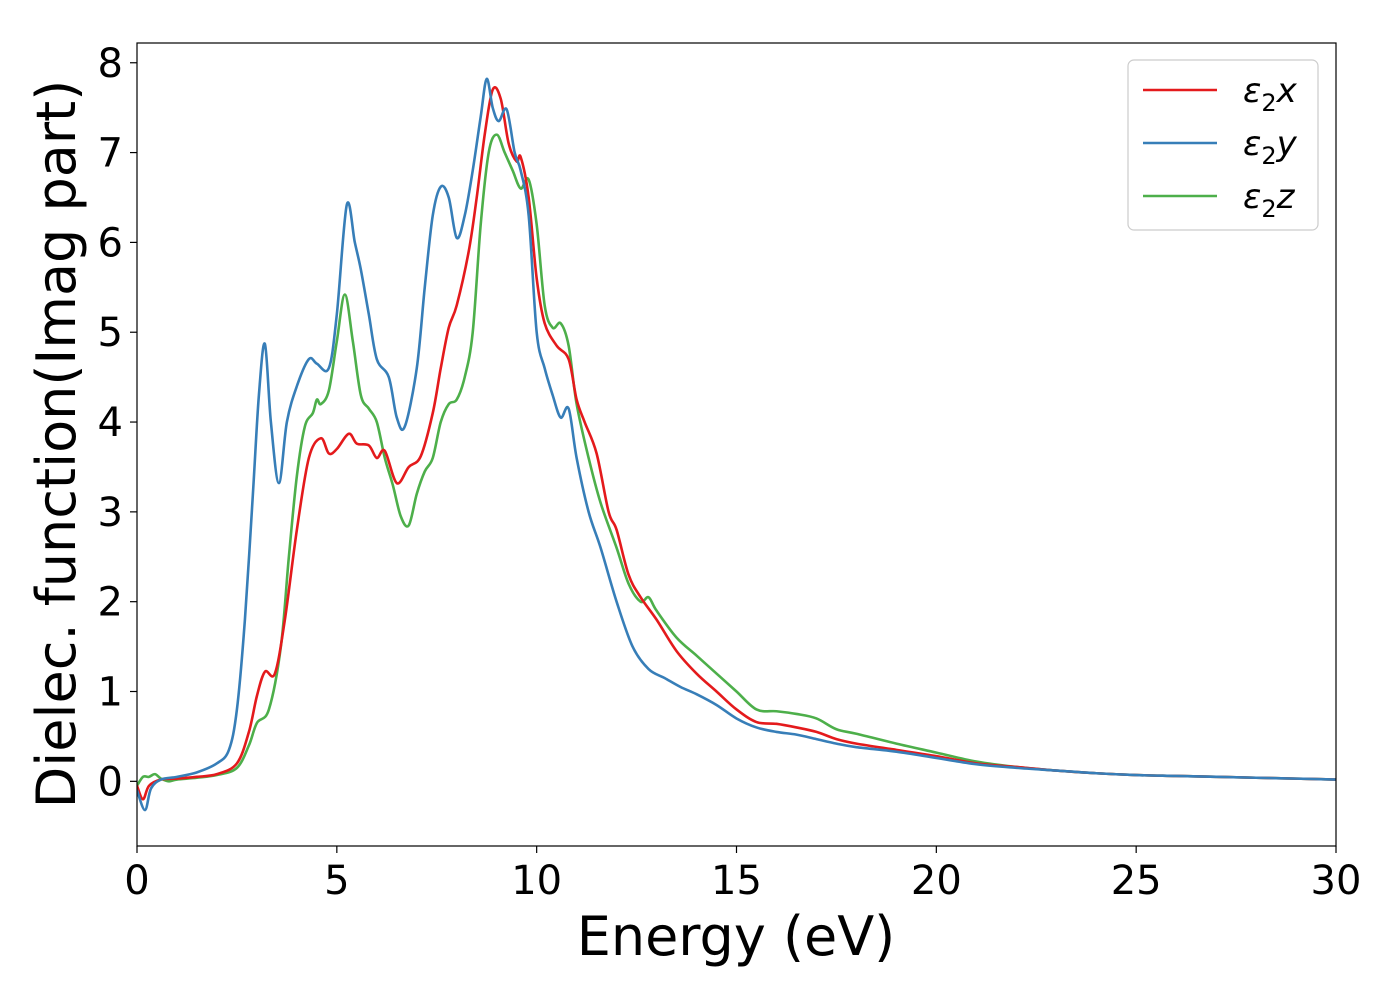 The width and height of the screenshot is (1400, 1000). What do you see at coordinates (110, 693) in the screenshot?
I see `y-tick-label: 1` at bounding box center [110, 693].